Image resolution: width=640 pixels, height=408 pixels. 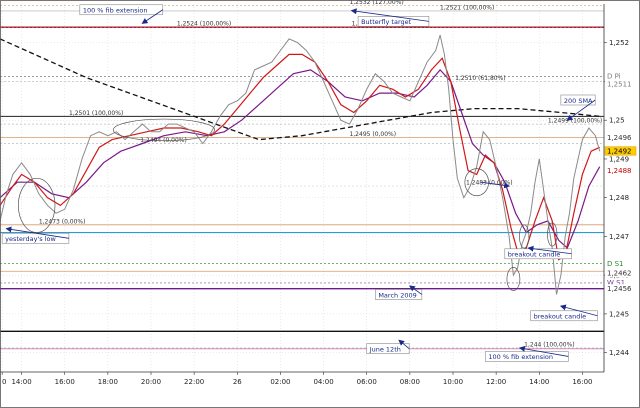 What do you see at coordinates (65, 382) in the screenshot?
I see `x-tick-label-2: 16:00` at bounding box center [65, 382].